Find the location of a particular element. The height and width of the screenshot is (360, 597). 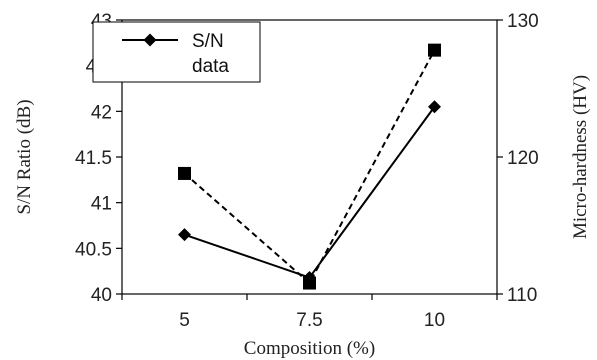

left-tick-label: 40.5 is located at coordinates (93, 249).